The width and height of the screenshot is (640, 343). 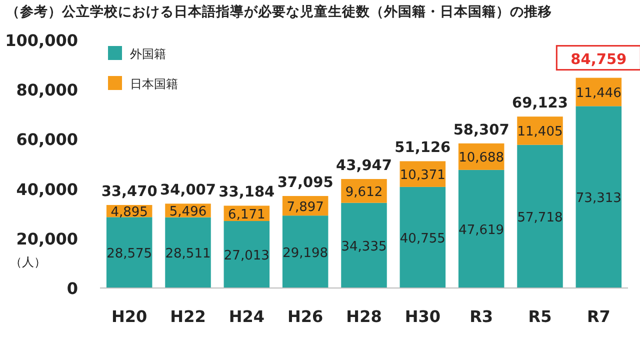 I want to click on total-label: 51,126, so click(x=422, y=148).